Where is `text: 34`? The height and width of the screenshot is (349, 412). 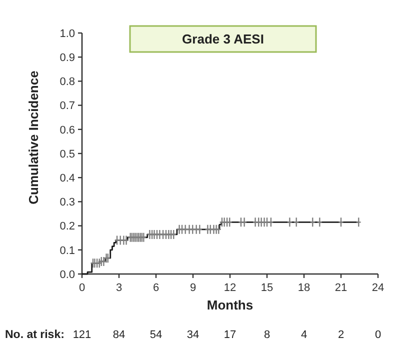
text: 34 is located at coordinates (193, 334).